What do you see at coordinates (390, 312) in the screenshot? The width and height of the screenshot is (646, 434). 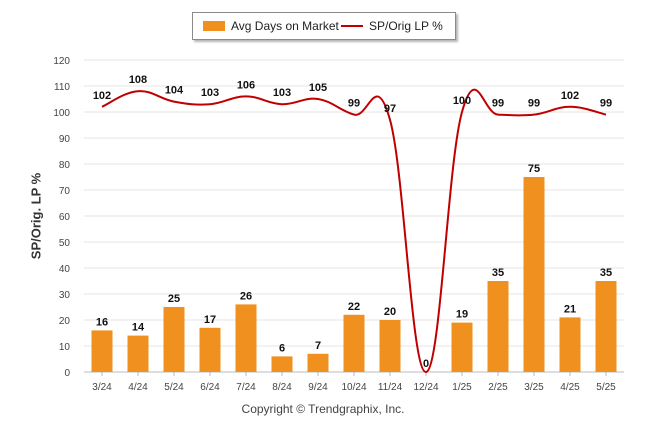 I see `bar-data-label: 20` at bounding box center [390, 312].